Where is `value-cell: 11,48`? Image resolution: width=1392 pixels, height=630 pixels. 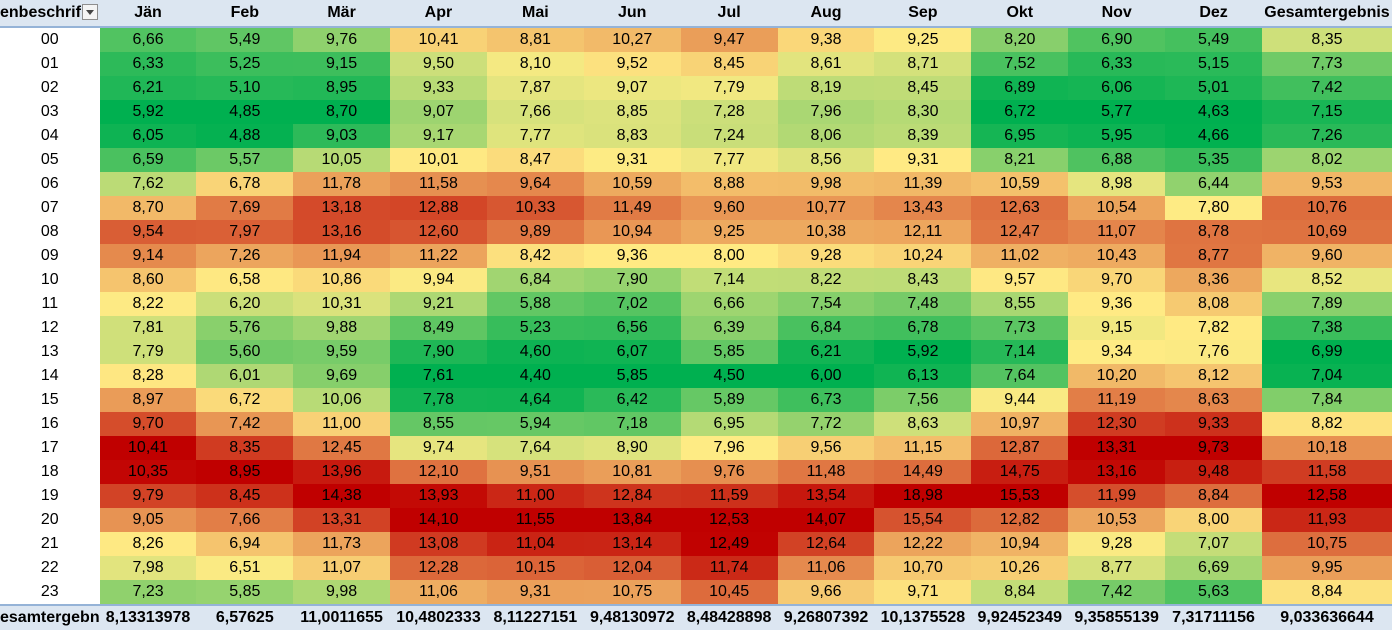
value-cell: 11,48 is located at coordinates (826, 472).